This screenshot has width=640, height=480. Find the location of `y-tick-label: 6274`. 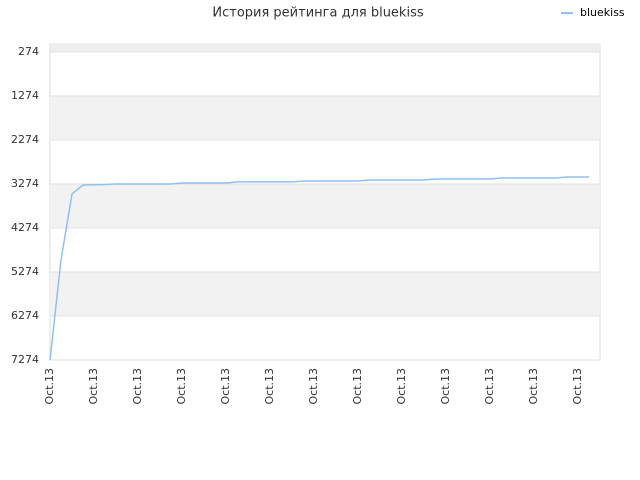

y-tick-label: 6274 is located at coordinates (25, 315).